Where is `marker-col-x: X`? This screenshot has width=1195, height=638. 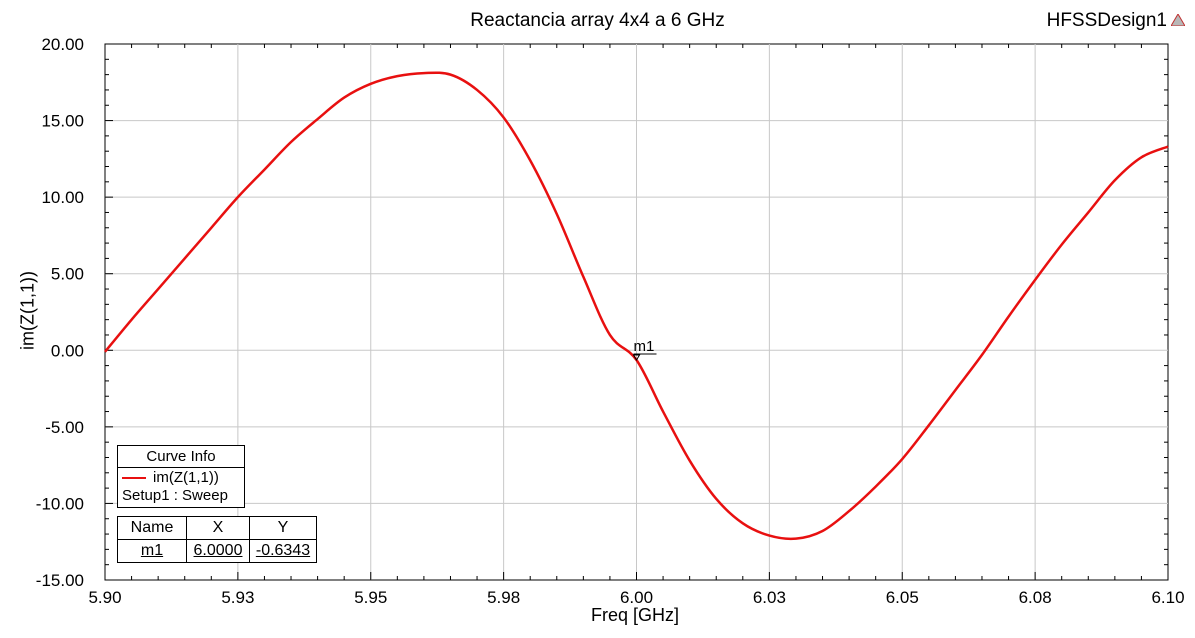
marker-col-x: X is located at coordinates (218, 528).